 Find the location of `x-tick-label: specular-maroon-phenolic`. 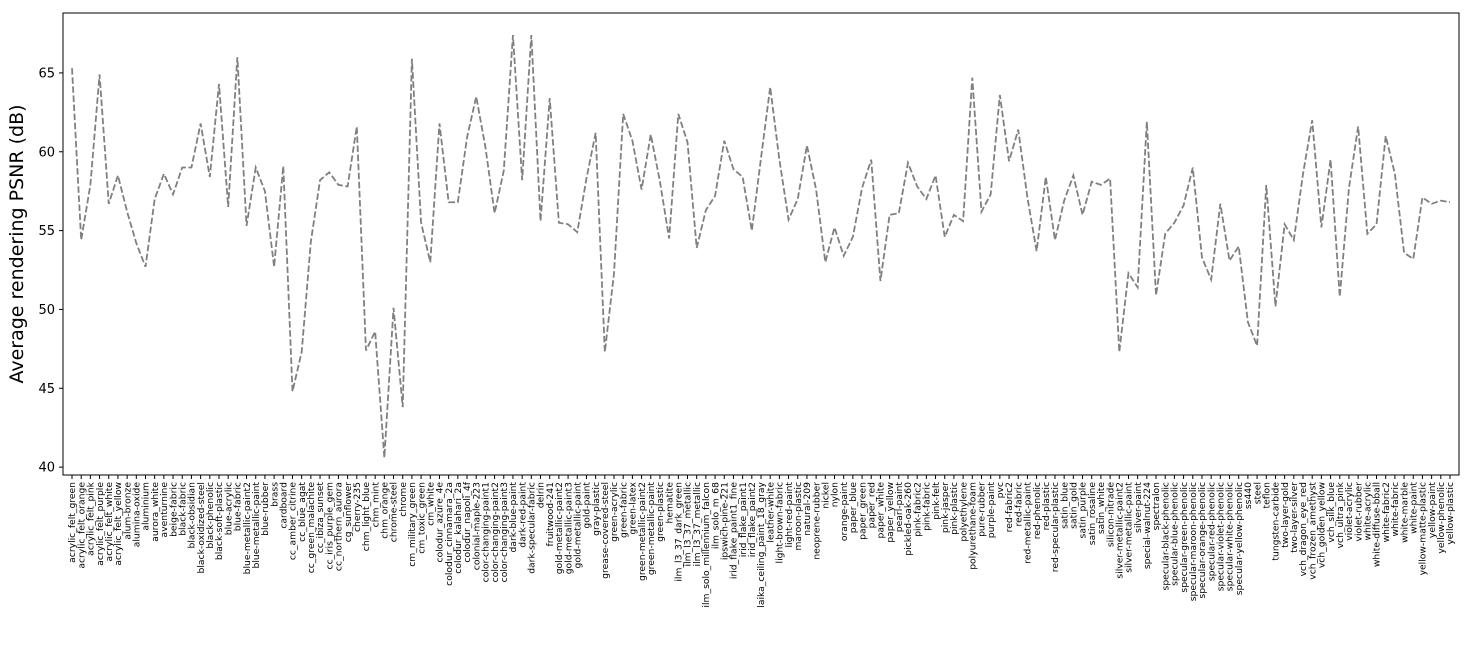

x-tick-label: specular-maroon-phenolic is located at coordinates (1193, 541).